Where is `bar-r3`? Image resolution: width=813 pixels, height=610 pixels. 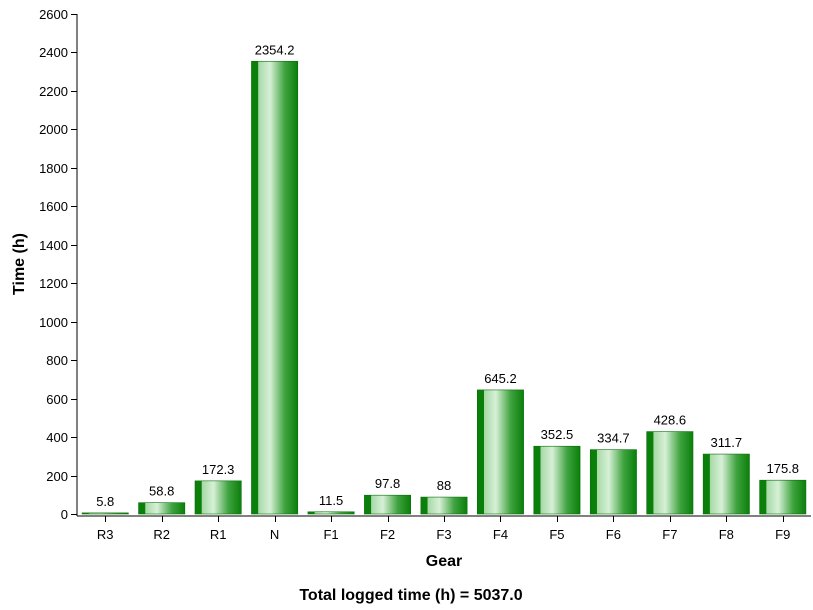 bar-r3 is located at coordinates (105, 513).